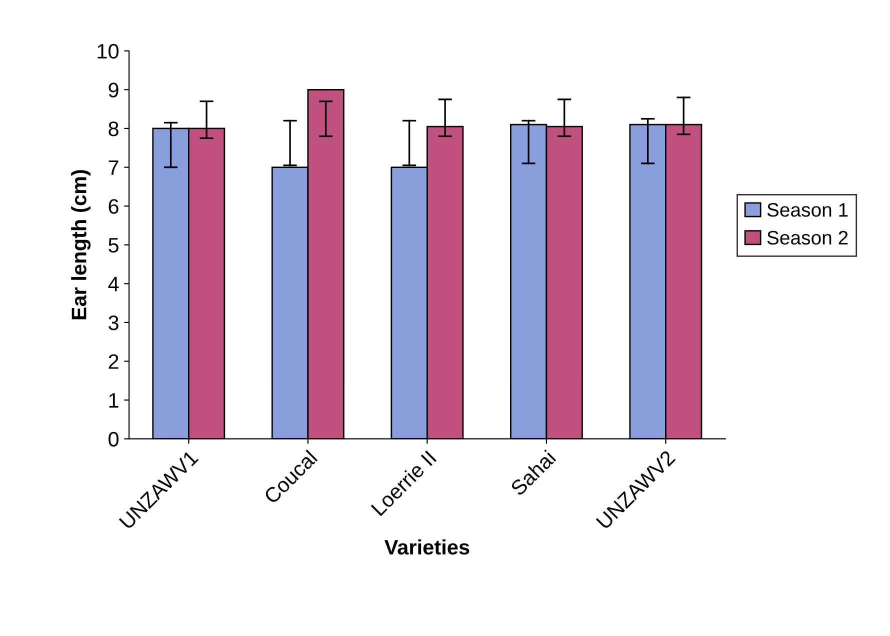  I want to click on y-tick-label: 7, so click(113, 167).